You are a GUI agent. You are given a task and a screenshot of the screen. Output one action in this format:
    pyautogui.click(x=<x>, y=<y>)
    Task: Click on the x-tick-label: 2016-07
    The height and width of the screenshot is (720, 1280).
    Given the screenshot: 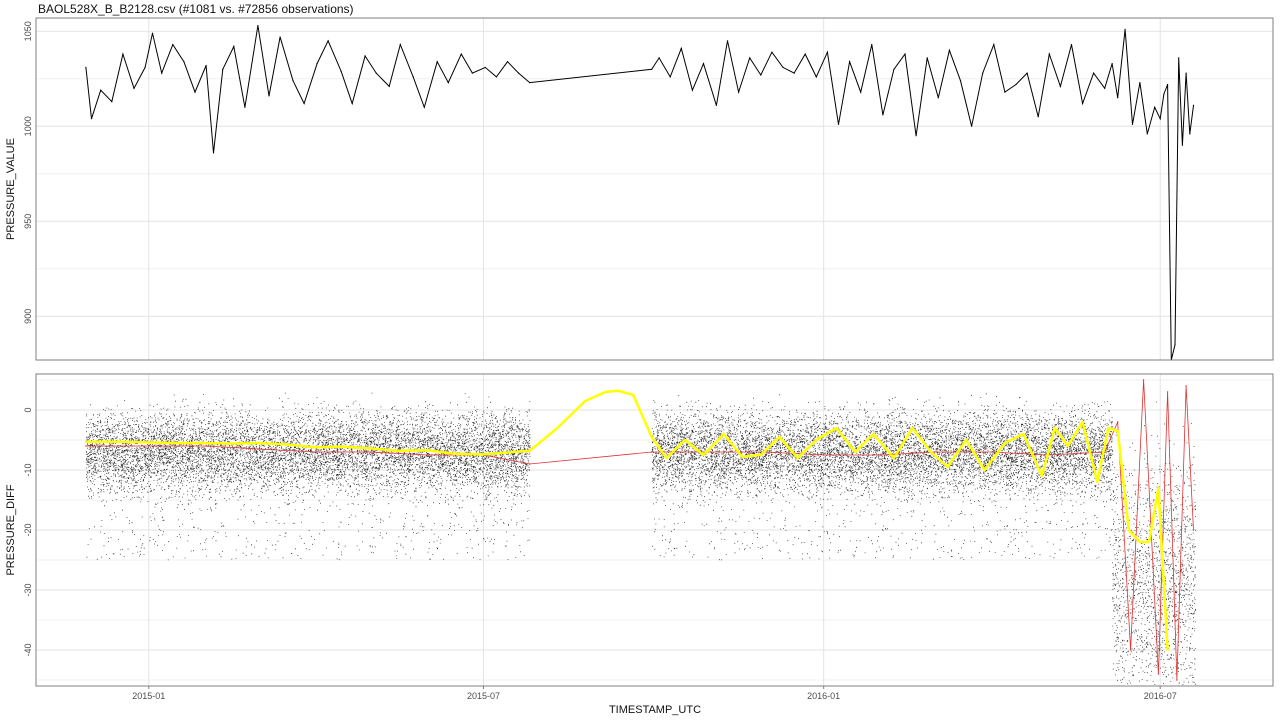 What is the action you would take?
    pyautogui.click(x=1160, y=696)
    